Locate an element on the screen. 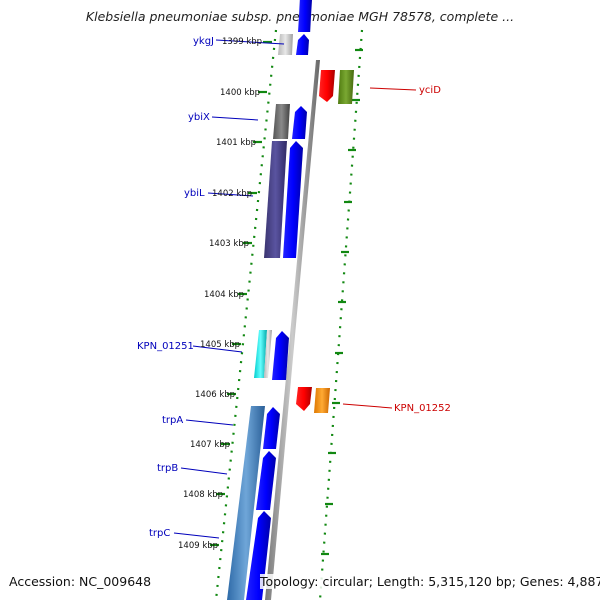 This screenshot has height=600, width=600. forward-gene-arrows is located at coordinates (279, 300).